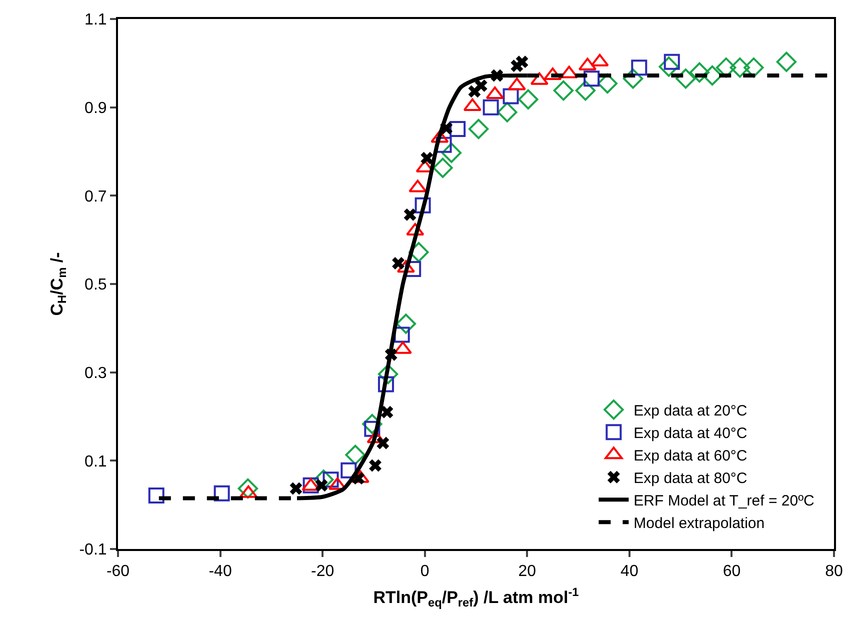  What do you see at coordinates (95, 285) in the screenshot?
I see `y-tick-label: 0.5` at bounding box center [95, 285].